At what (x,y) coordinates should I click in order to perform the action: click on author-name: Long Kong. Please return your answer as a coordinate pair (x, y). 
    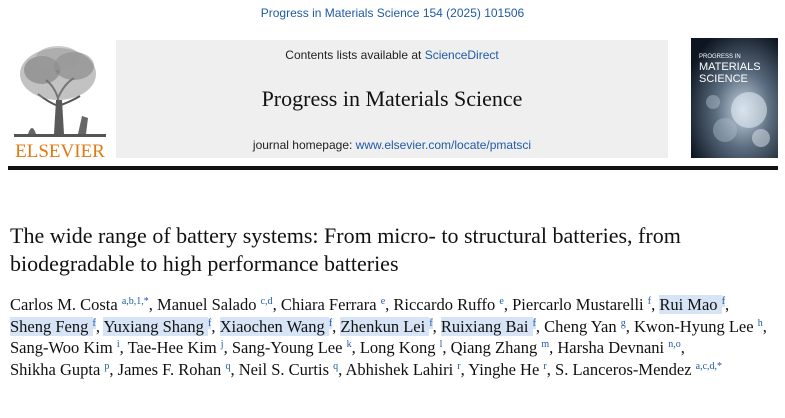
    Looking at the image, I should click on (397, 347).